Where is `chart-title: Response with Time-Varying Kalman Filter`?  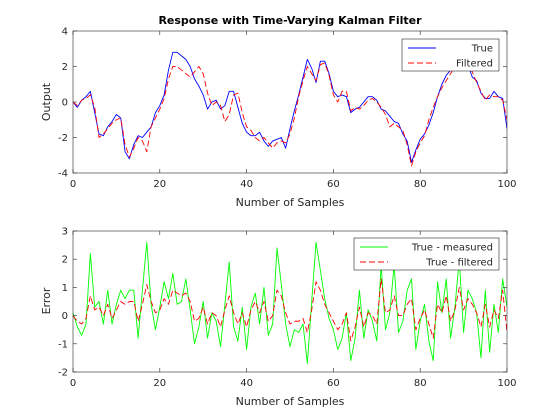
chart-title: Response with Time-Varying Kalman Filter is located at coordinates (290, 20).